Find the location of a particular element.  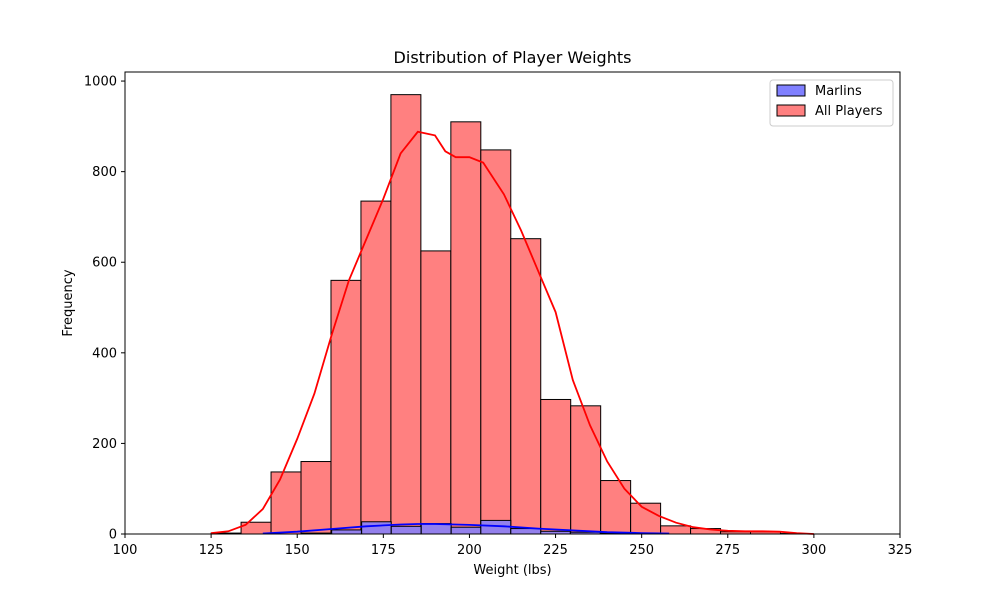

legend-swatch-all-players is located at coordinates (791, 110).